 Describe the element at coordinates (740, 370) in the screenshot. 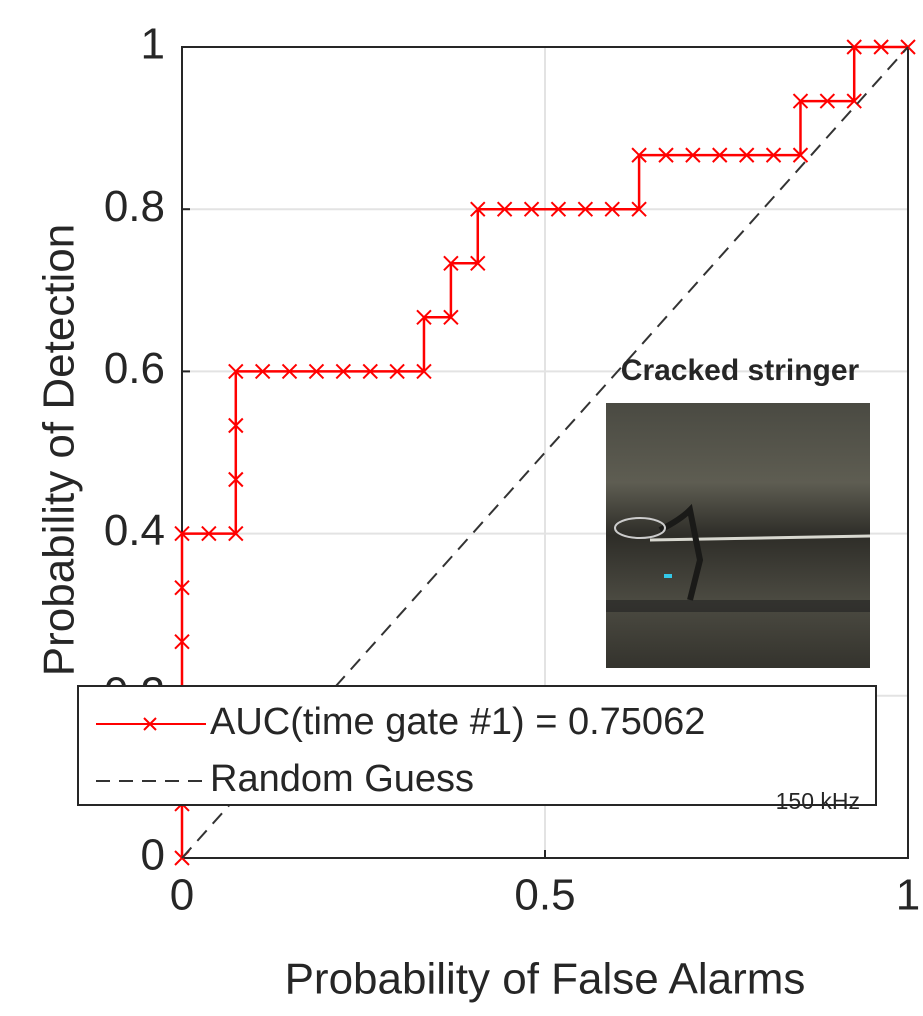

I see `annotation: Cracked stringer` at that location.